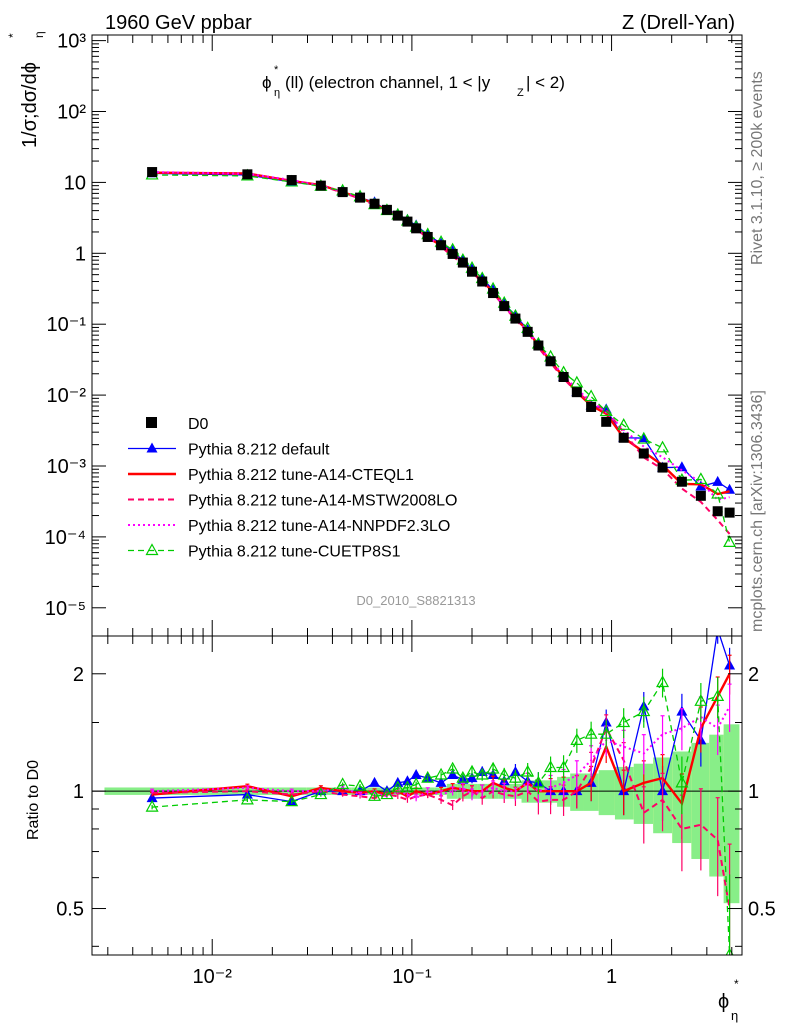 This screenshot has height=1024, width=786. Describe the element at coordinates (734, 1015) in the screenshot. I see `xlabel-eta: η` at that location.